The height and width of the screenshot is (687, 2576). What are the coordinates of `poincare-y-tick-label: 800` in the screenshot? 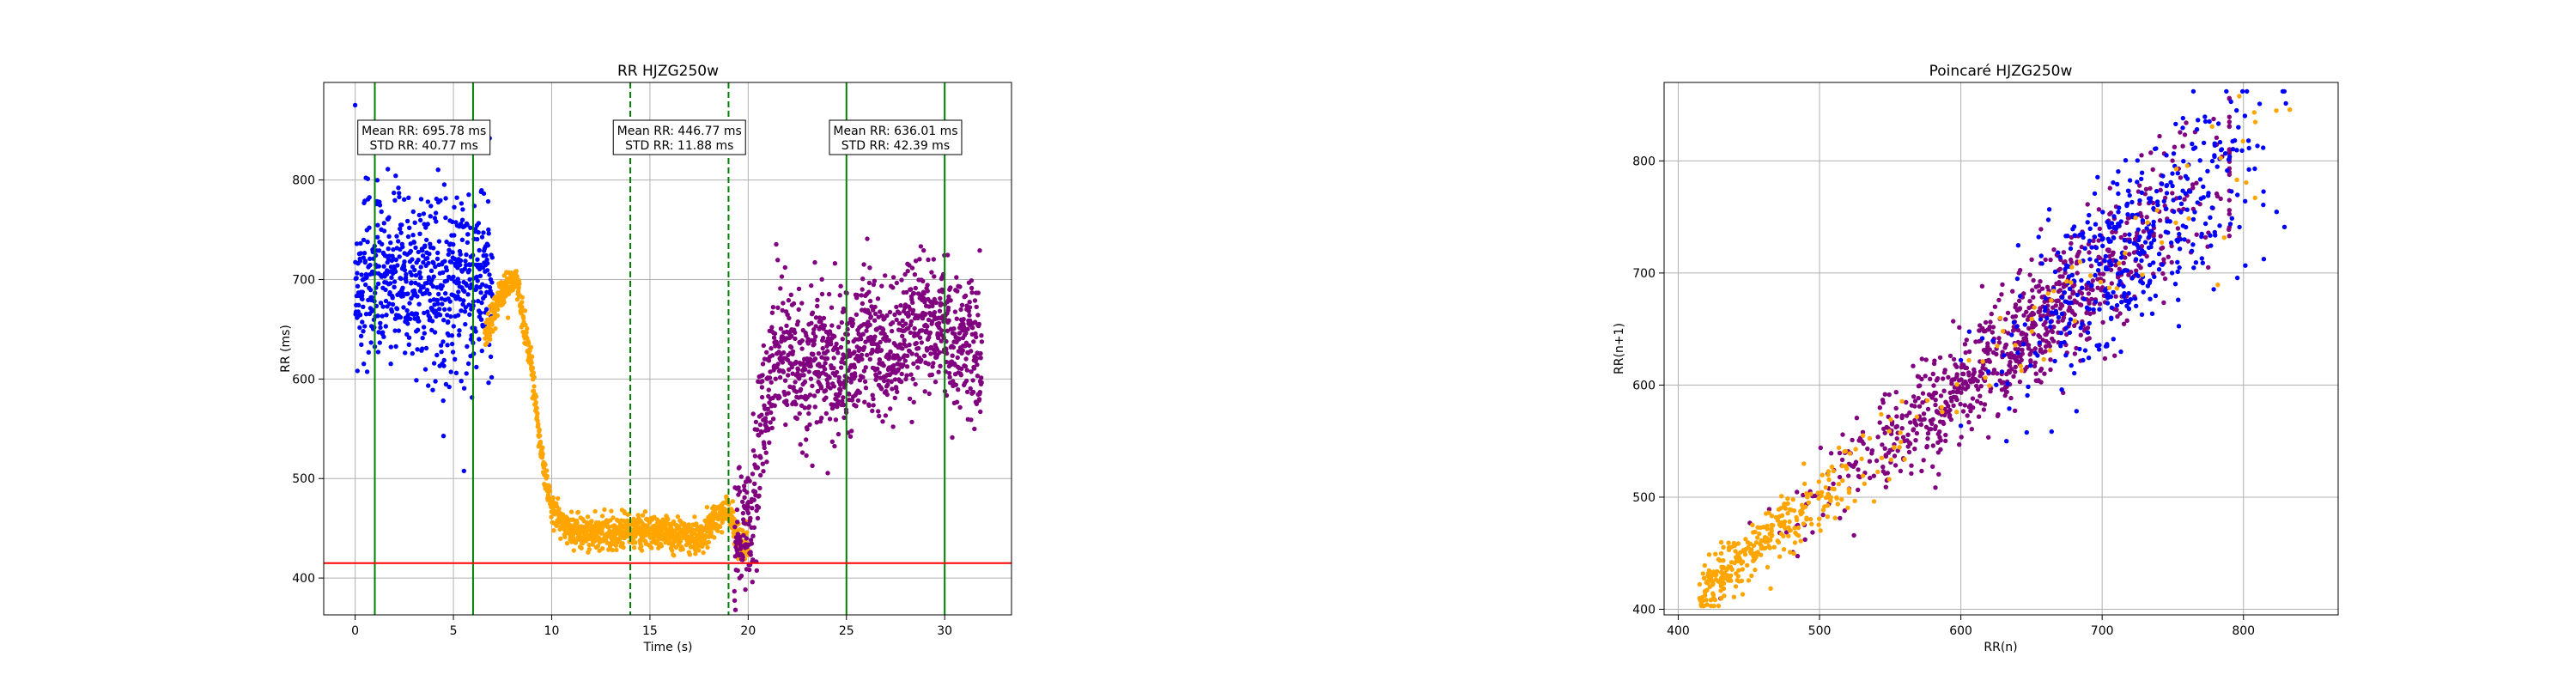 It's located at (1644, 161).